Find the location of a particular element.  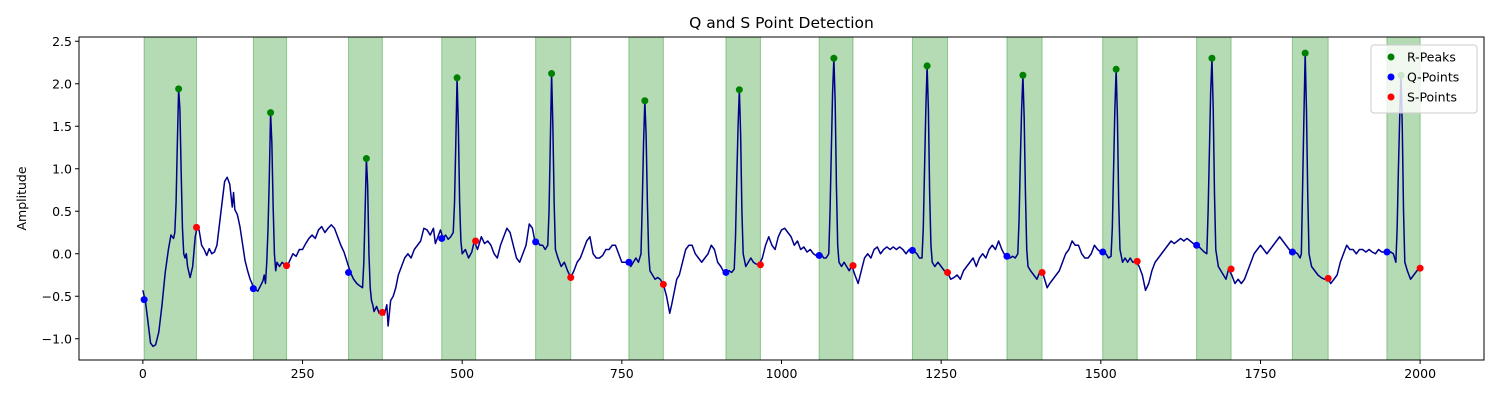

legend-r-peaks-marker is located at coordinates (1391, 57).